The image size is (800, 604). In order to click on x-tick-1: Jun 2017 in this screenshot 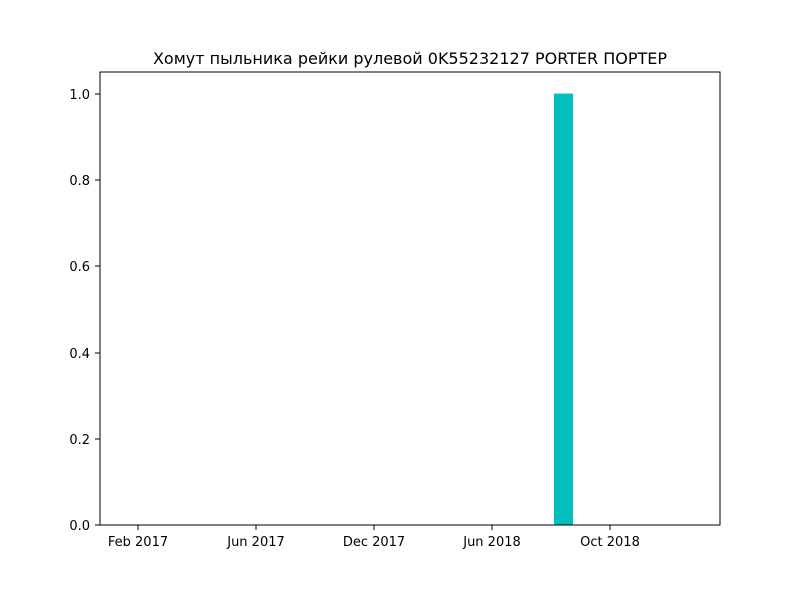, I will do `click(255, 537)`.